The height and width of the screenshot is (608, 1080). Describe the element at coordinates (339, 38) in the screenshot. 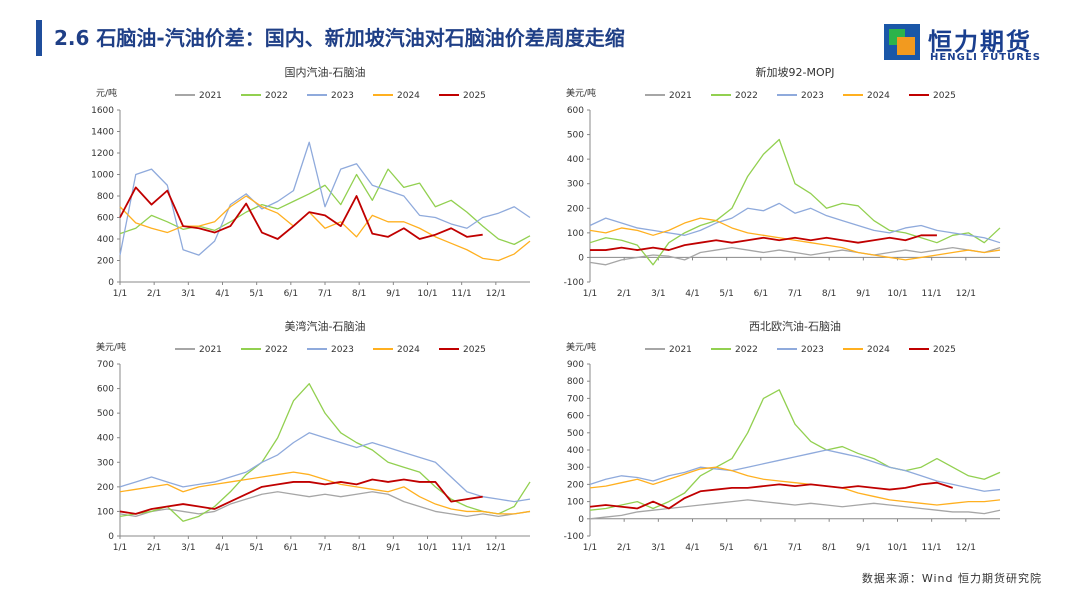

I see `page-title: 2.6 石脑油-汽油价差：国内、新加坡汽油对石脑油价差周度走缩` at that location.